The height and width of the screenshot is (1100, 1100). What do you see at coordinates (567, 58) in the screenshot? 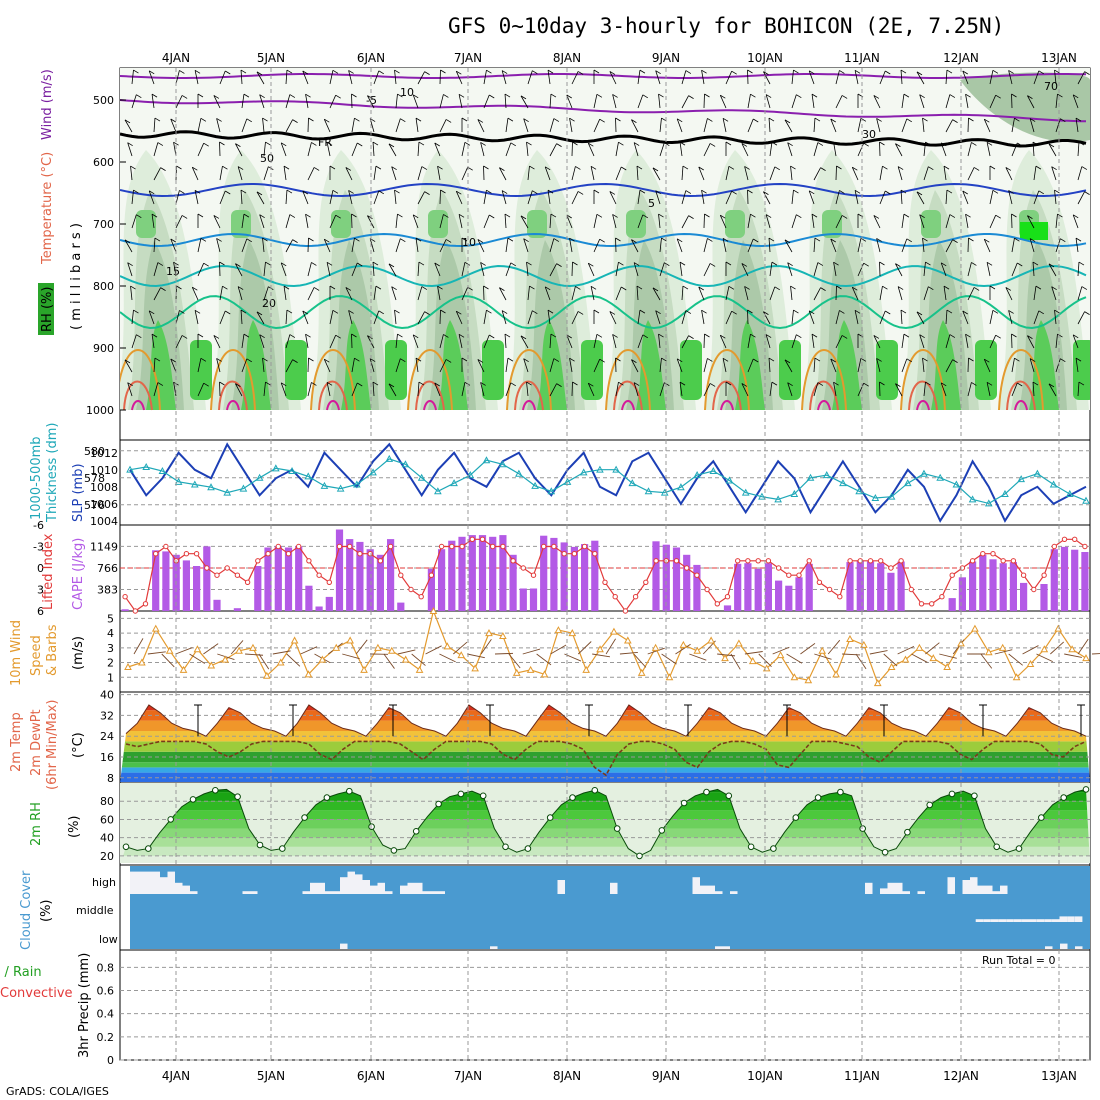
I see `date-label-top: 8JAN` at bounding box center [567, 58].